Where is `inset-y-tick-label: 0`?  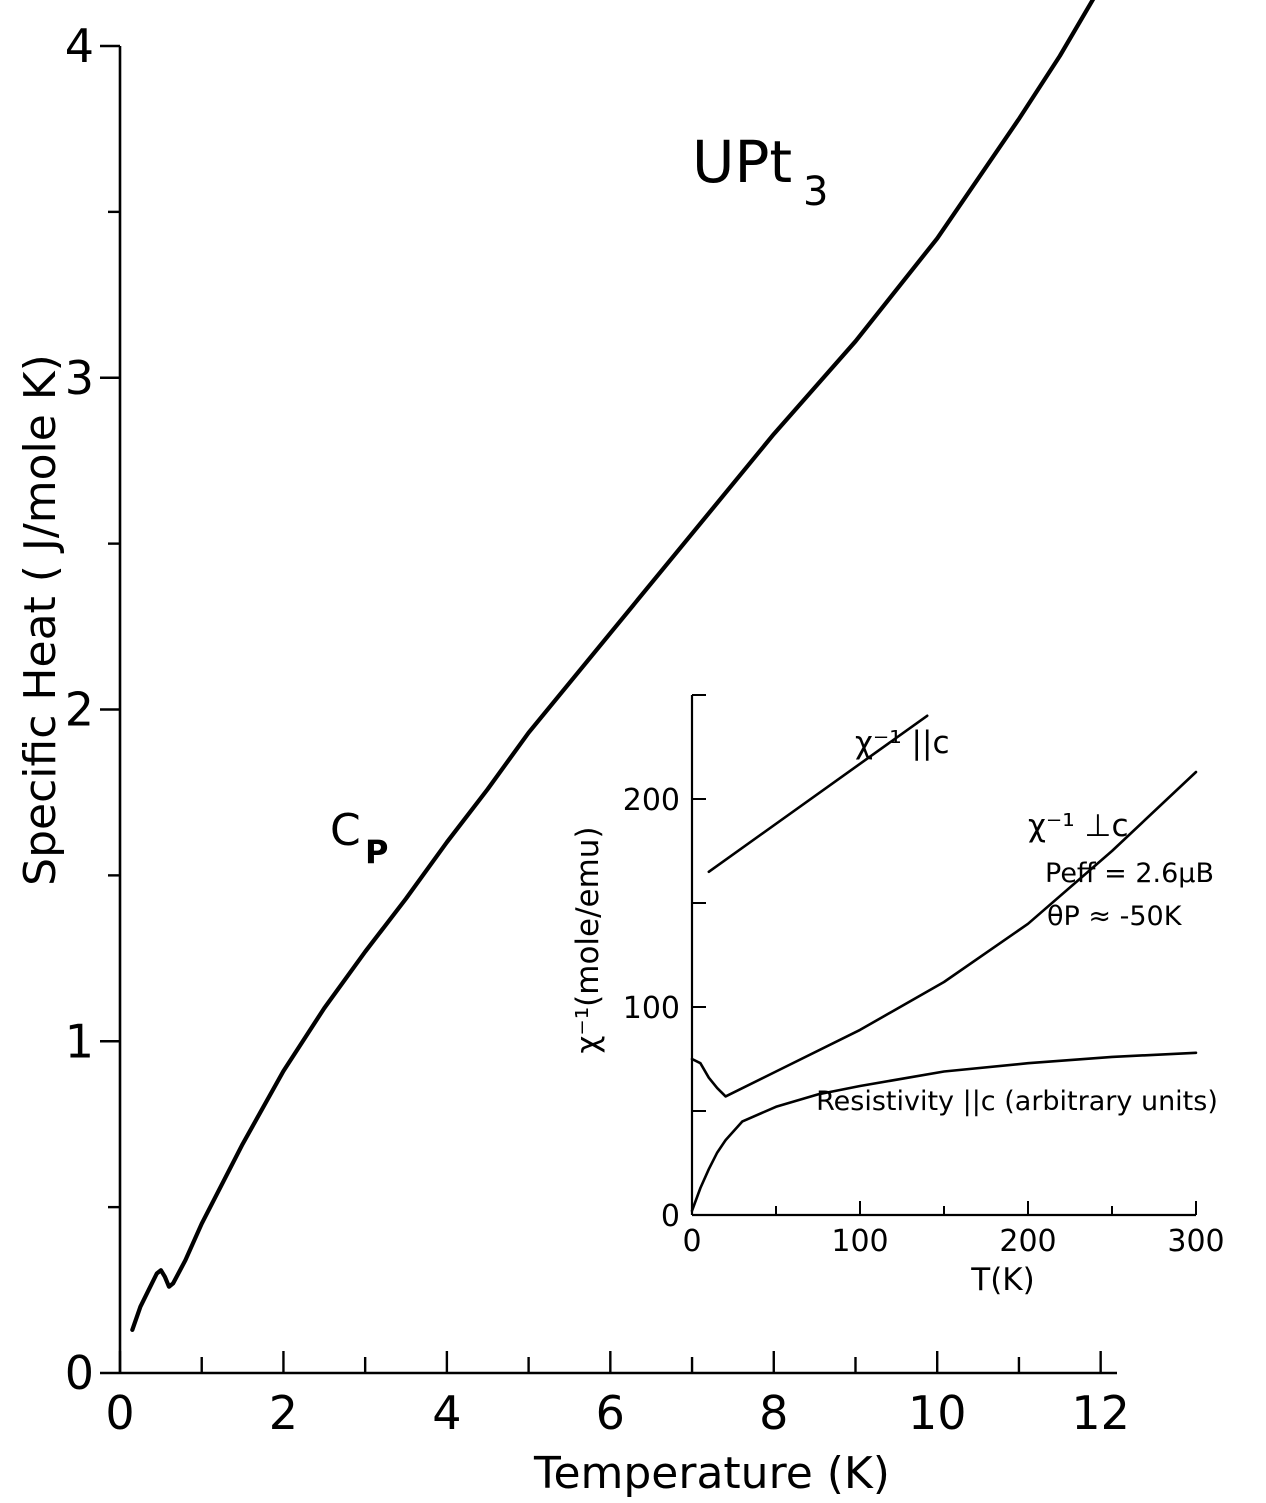 inset-y-tick-label: 0 is located at coordinates (670, 1216).